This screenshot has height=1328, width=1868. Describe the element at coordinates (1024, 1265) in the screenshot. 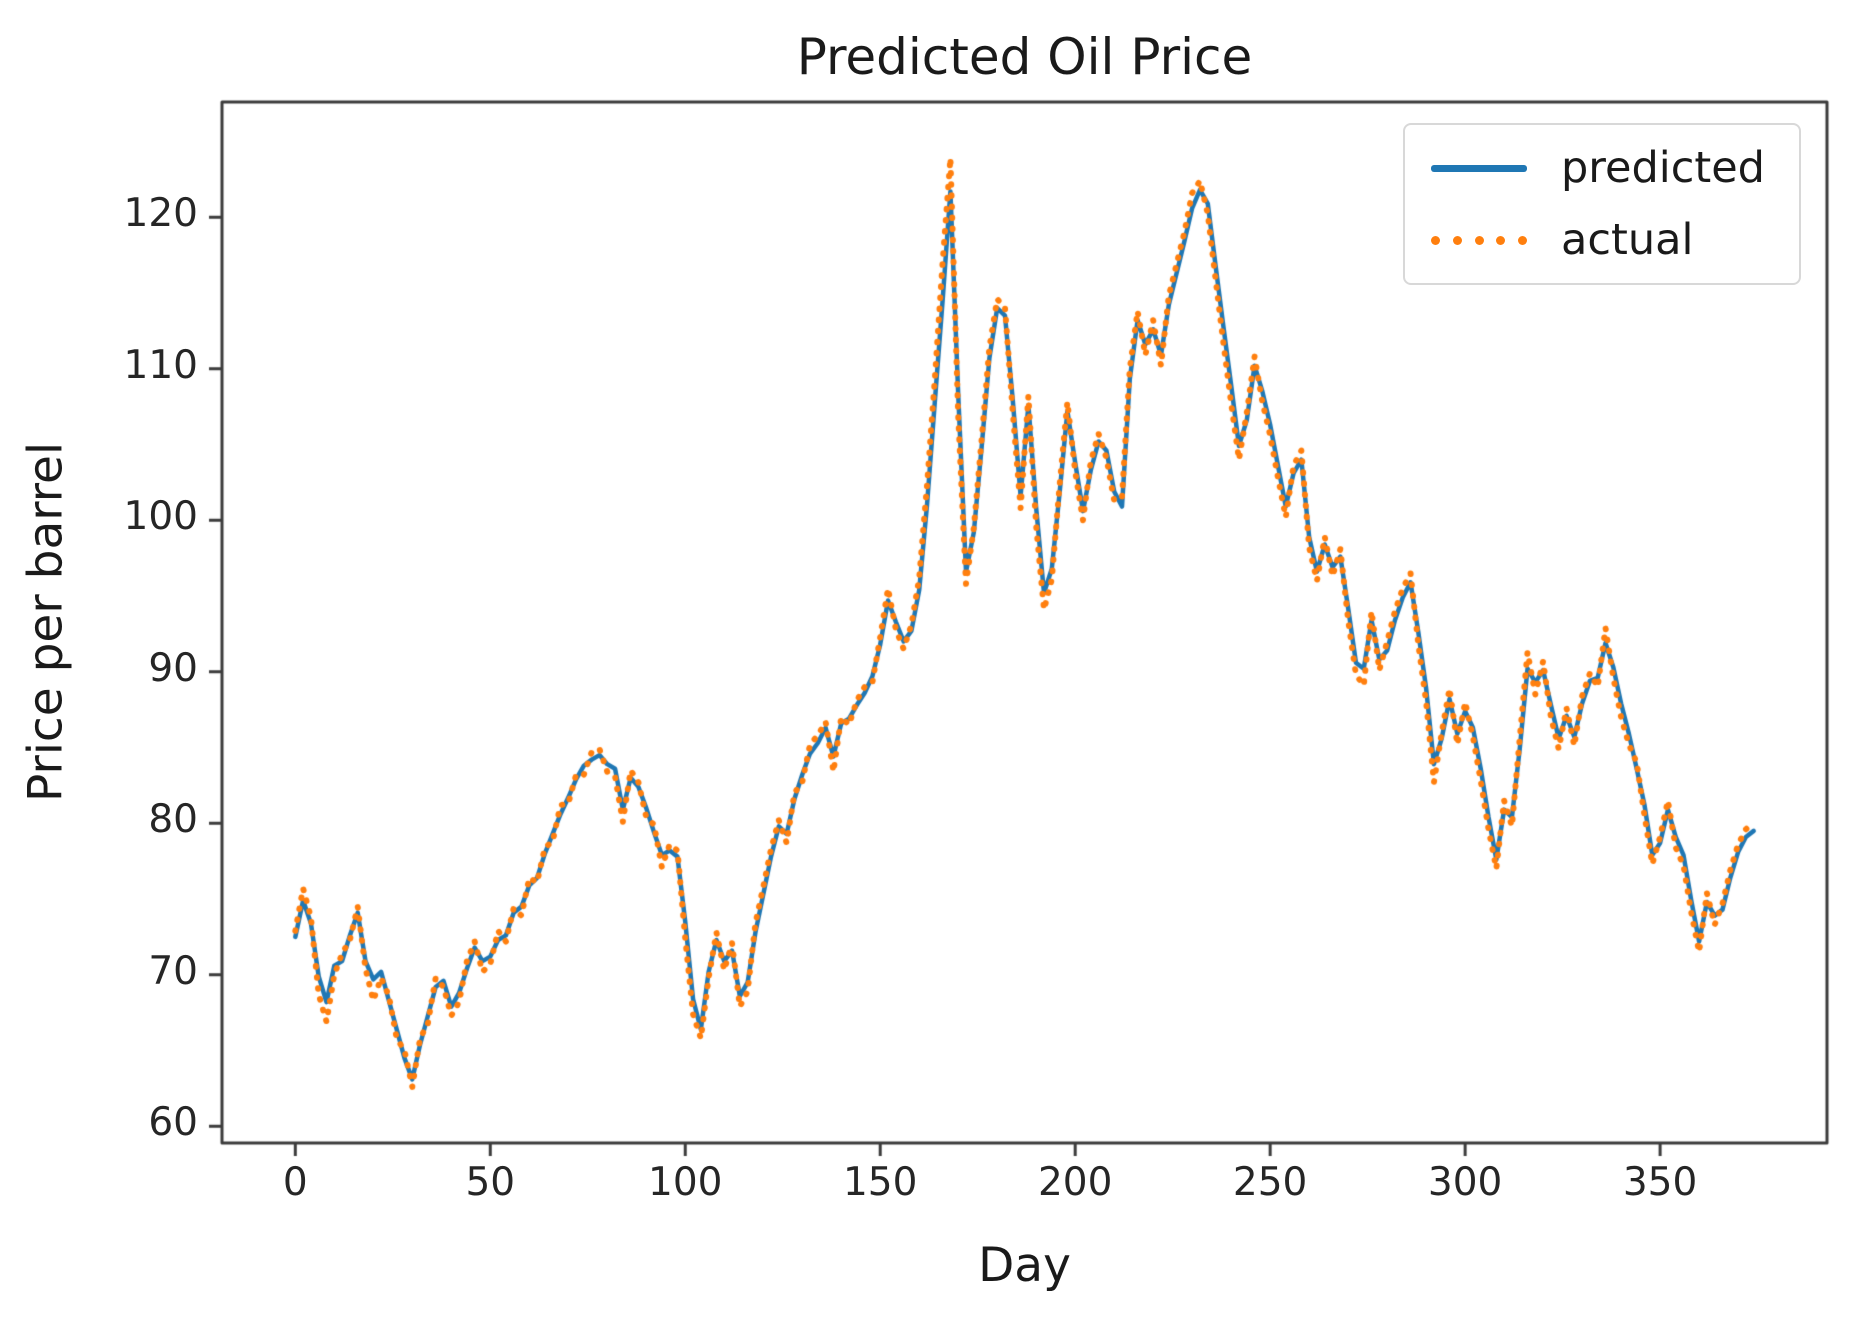

I see `x-axis-label: Day` at that location.